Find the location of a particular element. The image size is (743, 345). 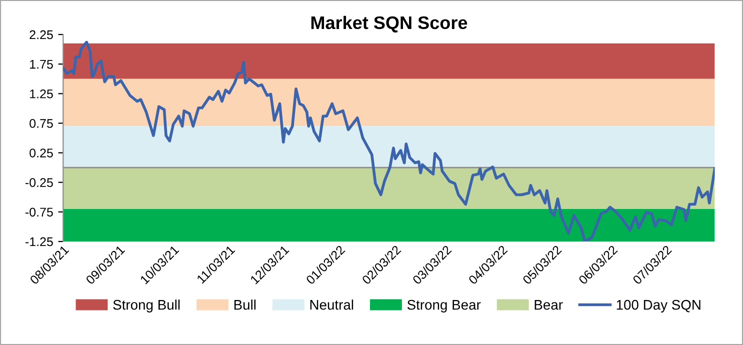

y-tick-label: -0.75 is located at coordinates (39, 212).